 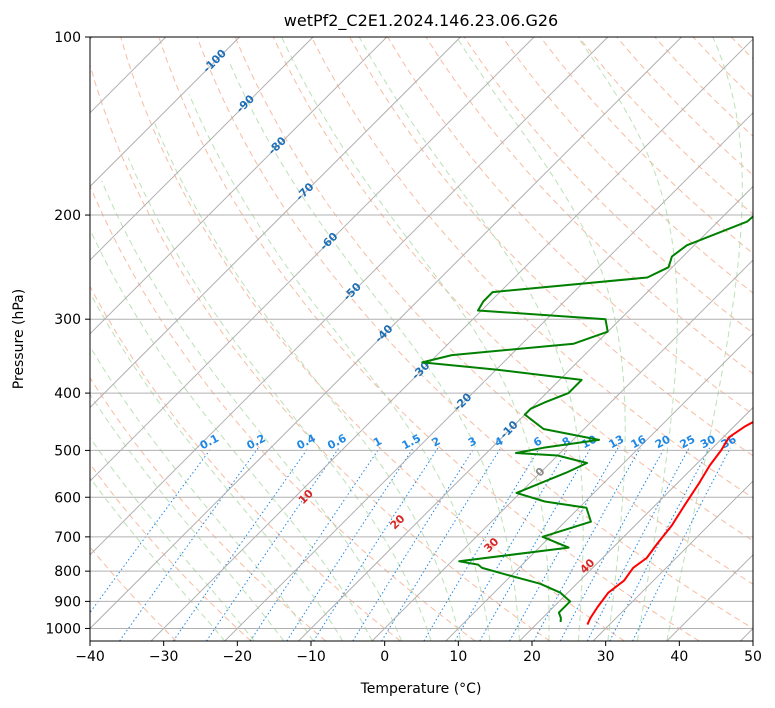 I want to click on x-tick-label: 40, so click(x=679, y=657).